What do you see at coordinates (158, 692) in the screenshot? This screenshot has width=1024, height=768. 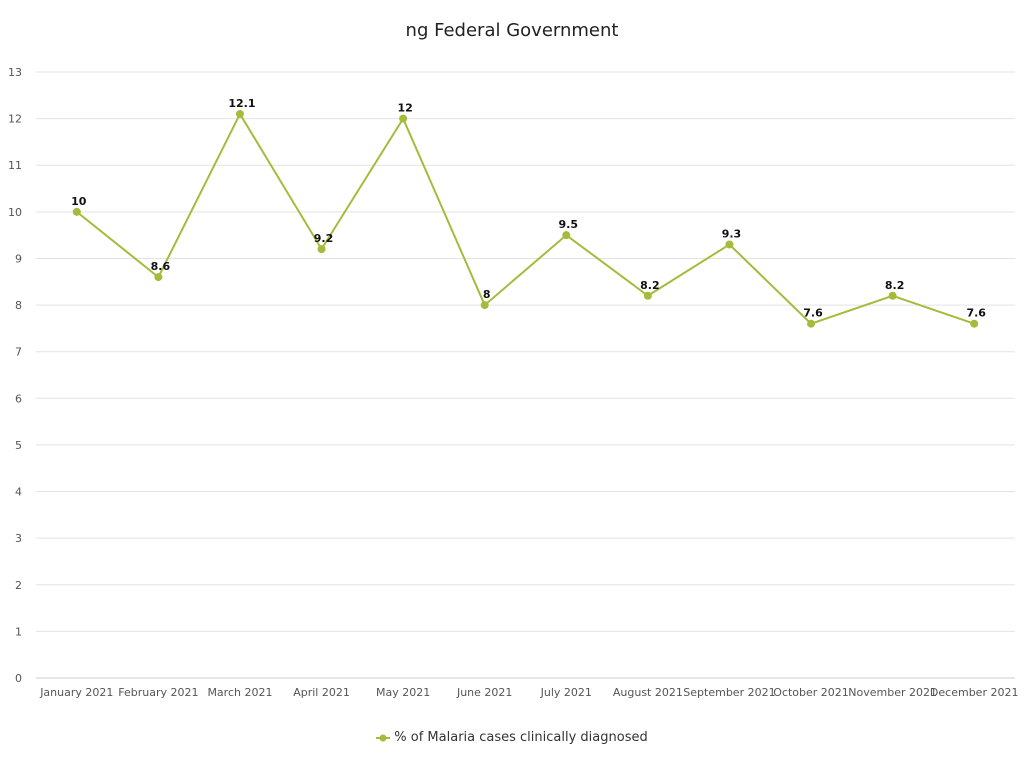 I see `x-tick-label: February 2021` at bounding box center [158, 692].